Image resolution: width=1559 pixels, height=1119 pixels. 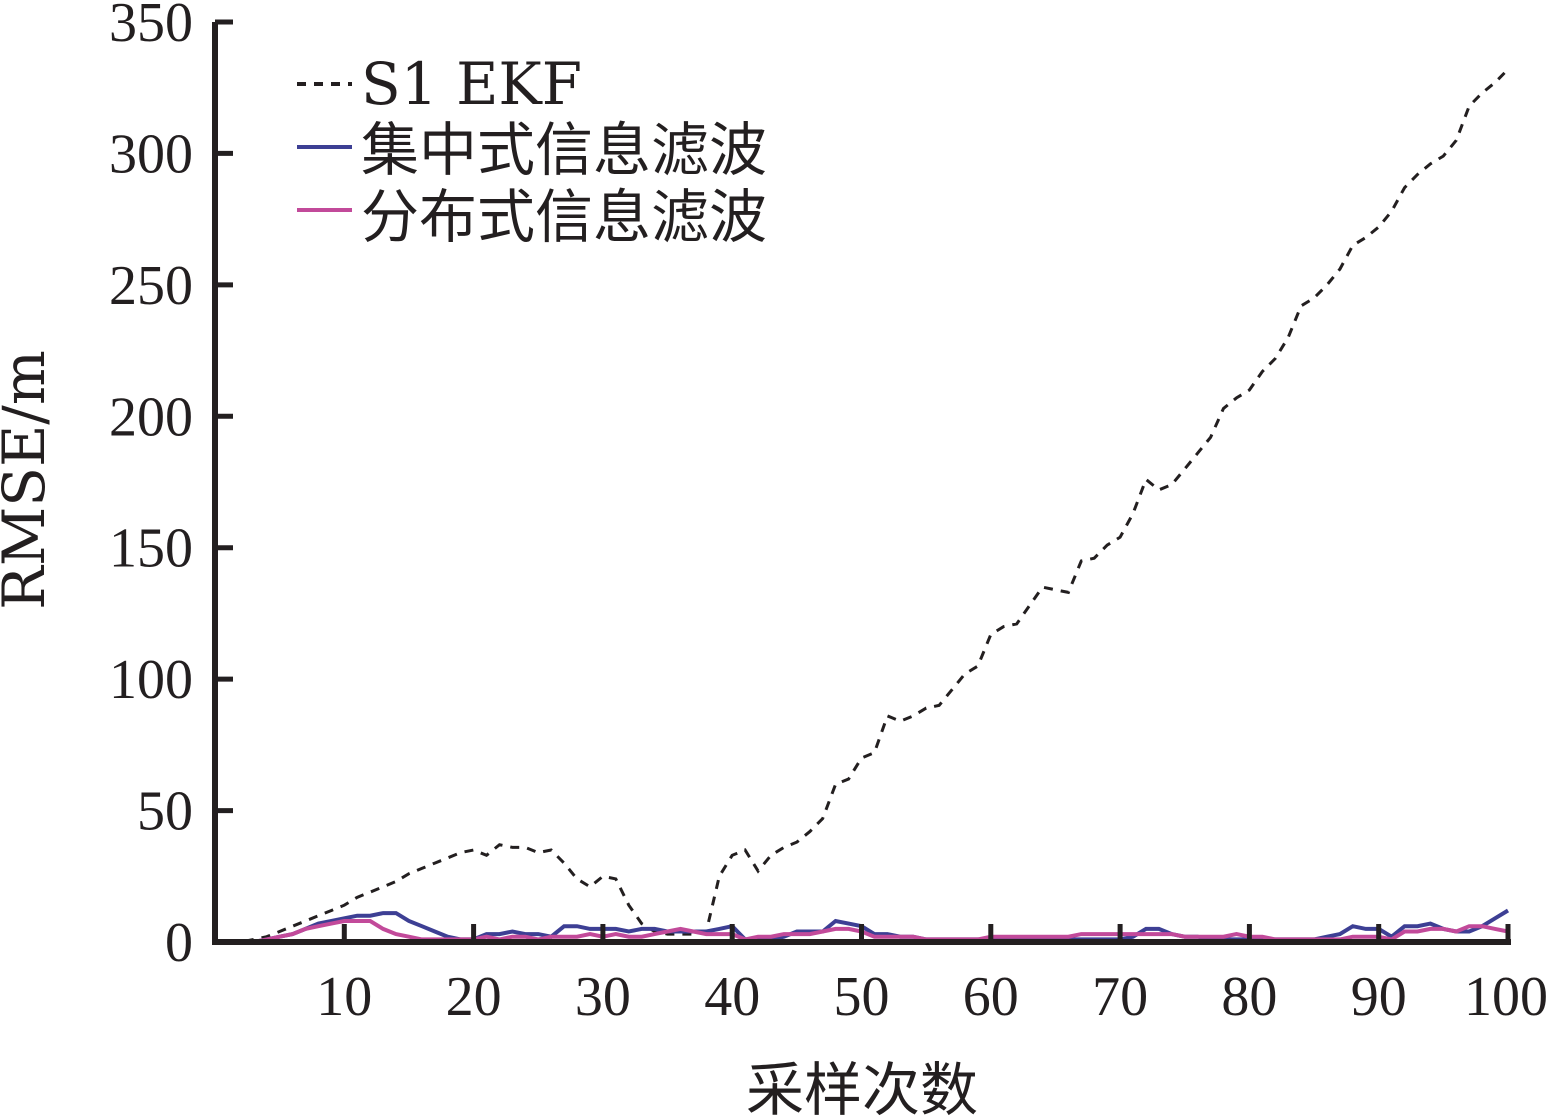 What do you see at coordinates (151, 680) in the screenshot?
I see `y-tick-label: 100` at bounding box center [151, 680].